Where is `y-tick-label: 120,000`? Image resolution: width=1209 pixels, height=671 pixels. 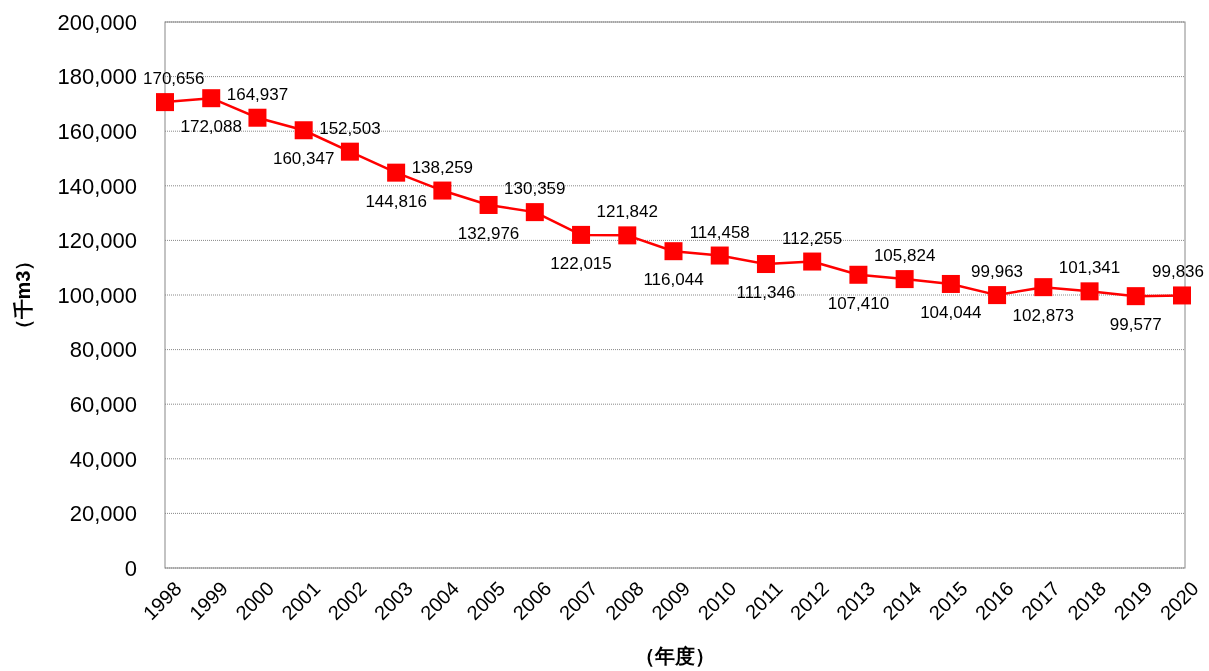
y-tick-label: 120,000 is located at coordinates (97, 241).